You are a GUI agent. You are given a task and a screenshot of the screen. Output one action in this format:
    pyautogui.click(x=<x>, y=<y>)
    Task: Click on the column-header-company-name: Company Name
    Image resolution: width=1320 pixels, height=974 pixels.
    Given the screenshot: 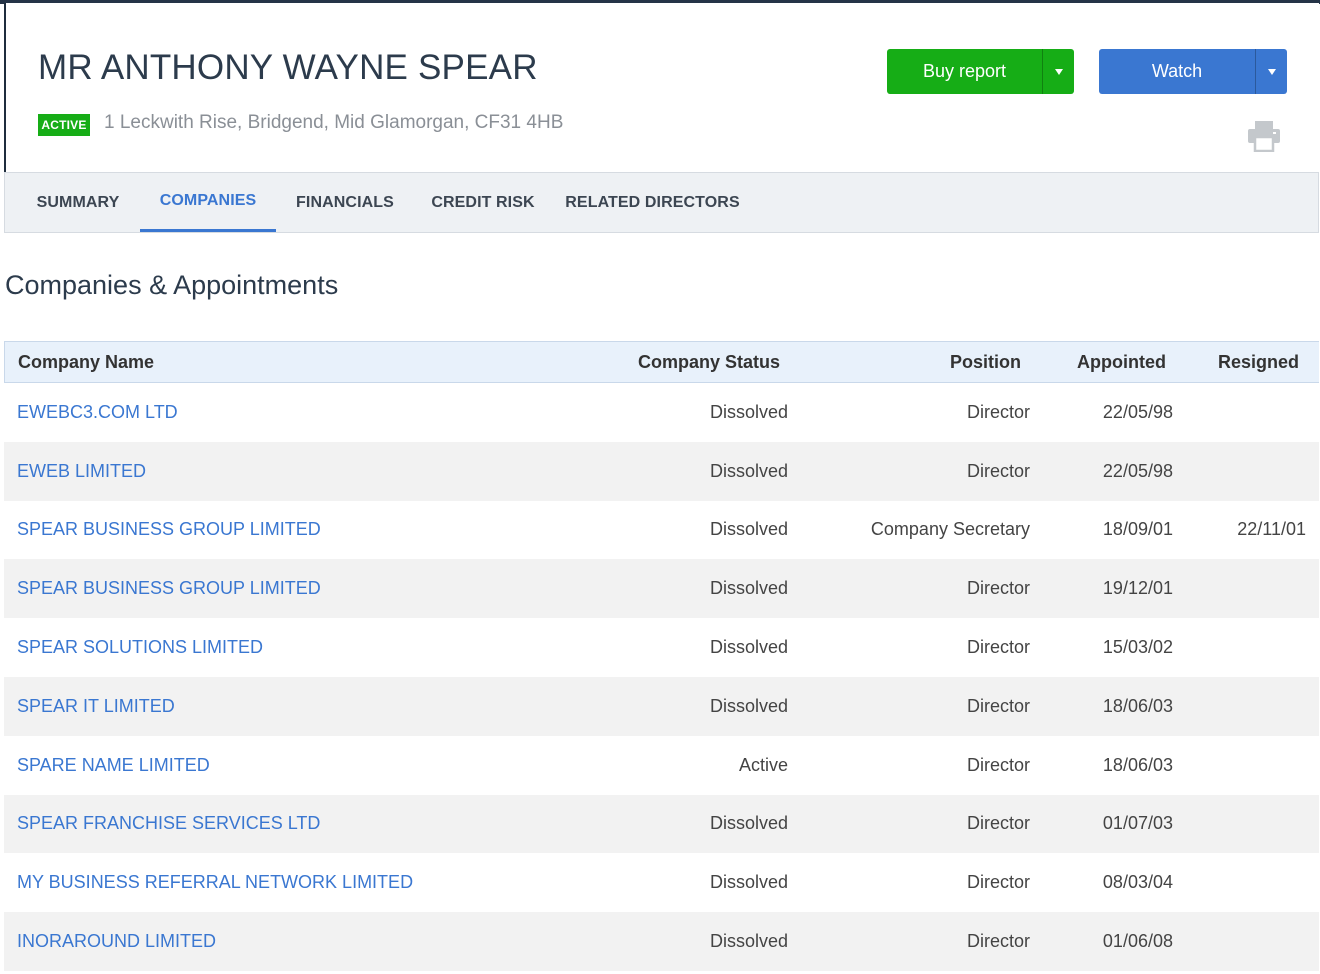 What is the action you would take?
    pyautogui.click(x=86, y=361)
    